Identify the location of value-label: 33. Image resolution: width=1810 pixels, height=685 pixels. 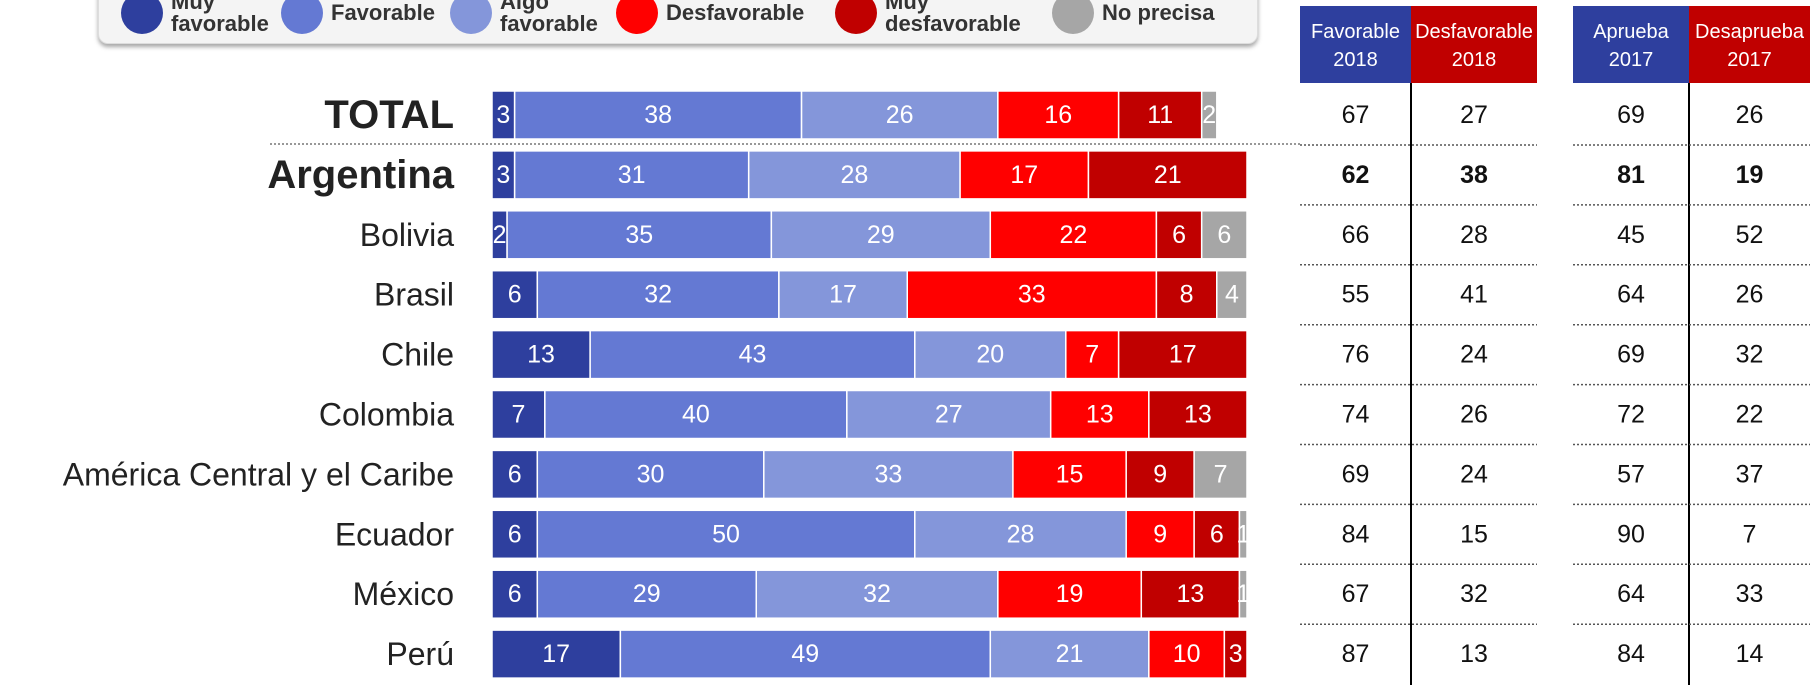
(888, 474).